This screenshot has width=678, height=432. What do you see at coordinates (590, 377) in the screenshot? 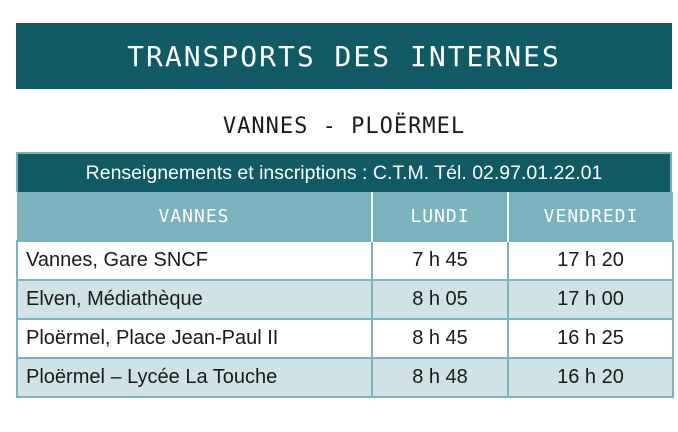
I see `vendredi-time: 16 h 20` at bounding box center [590, 377].